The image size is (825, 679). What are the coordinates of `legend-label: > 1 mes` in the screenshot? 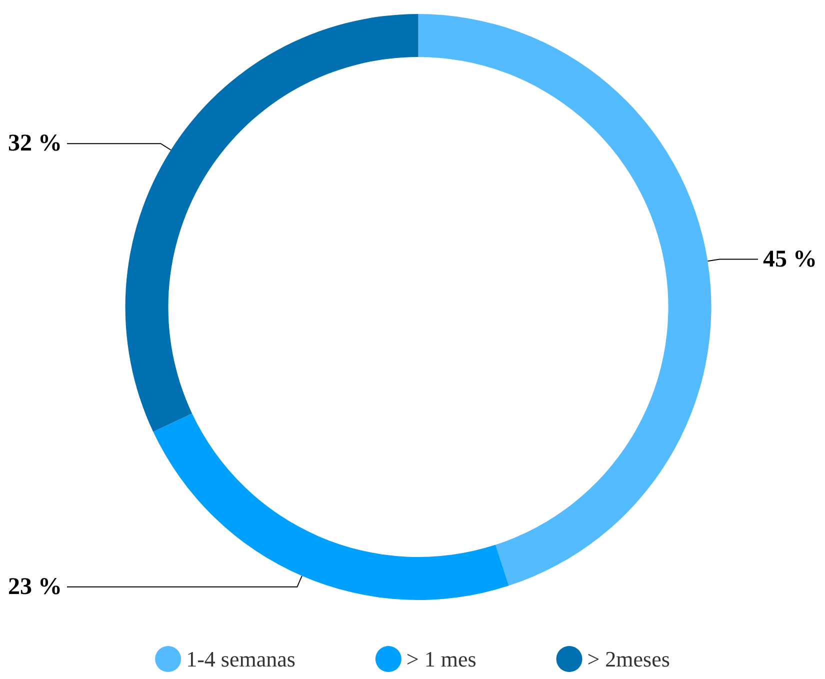 It's located at (441, 659).